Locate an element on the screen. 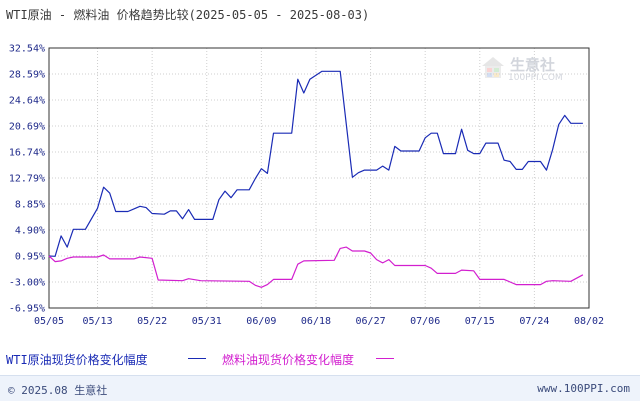 The image size is (640, 401). y-tick-label: 0.95% is located at coordinates (30, 256).